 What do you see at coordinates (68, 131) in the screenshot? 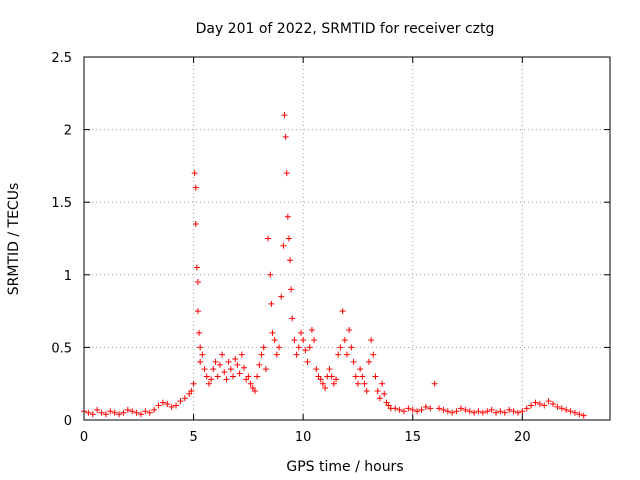
I see `y-tick-label: 2` at bounding box center [68, 131].